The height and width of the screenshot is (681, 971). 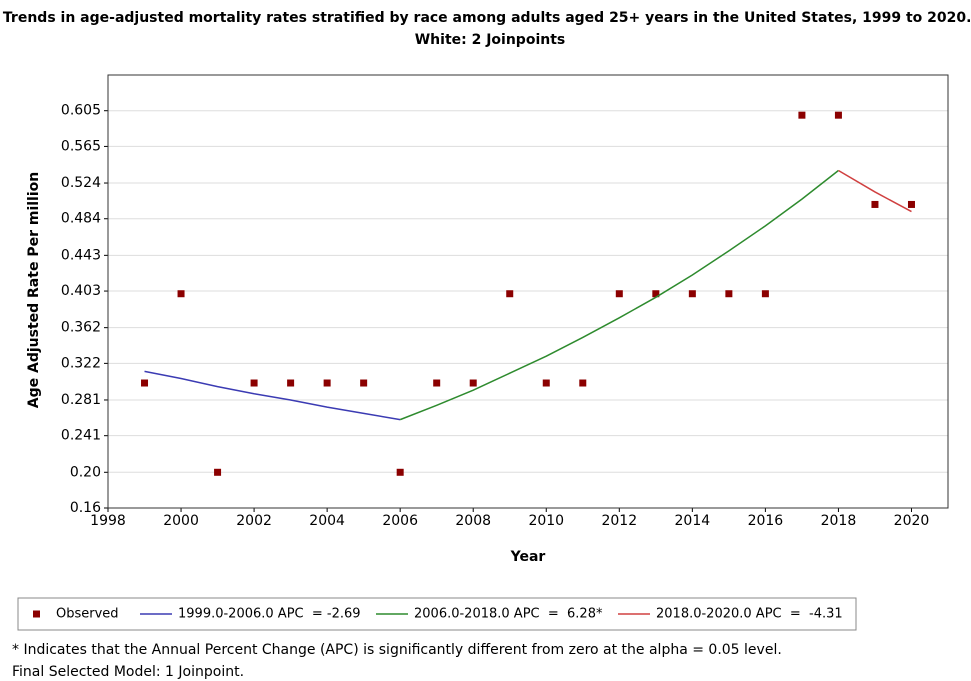 What do you see at coordinates (81, 400) in the screenshot?
I see `y-tick-label: 0.281` at bounding box center [81, 400].